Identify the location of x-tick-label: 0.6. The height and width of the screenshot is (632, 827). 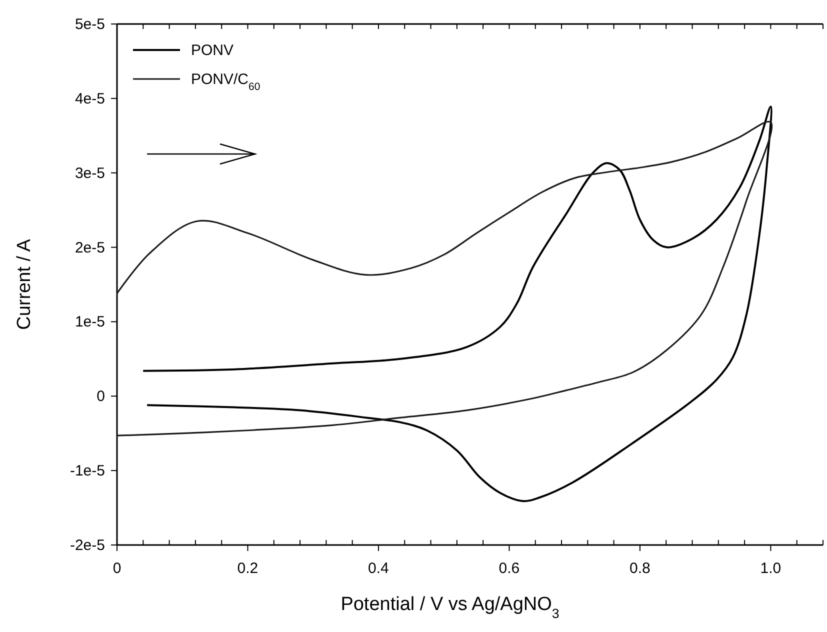
(509, 568).